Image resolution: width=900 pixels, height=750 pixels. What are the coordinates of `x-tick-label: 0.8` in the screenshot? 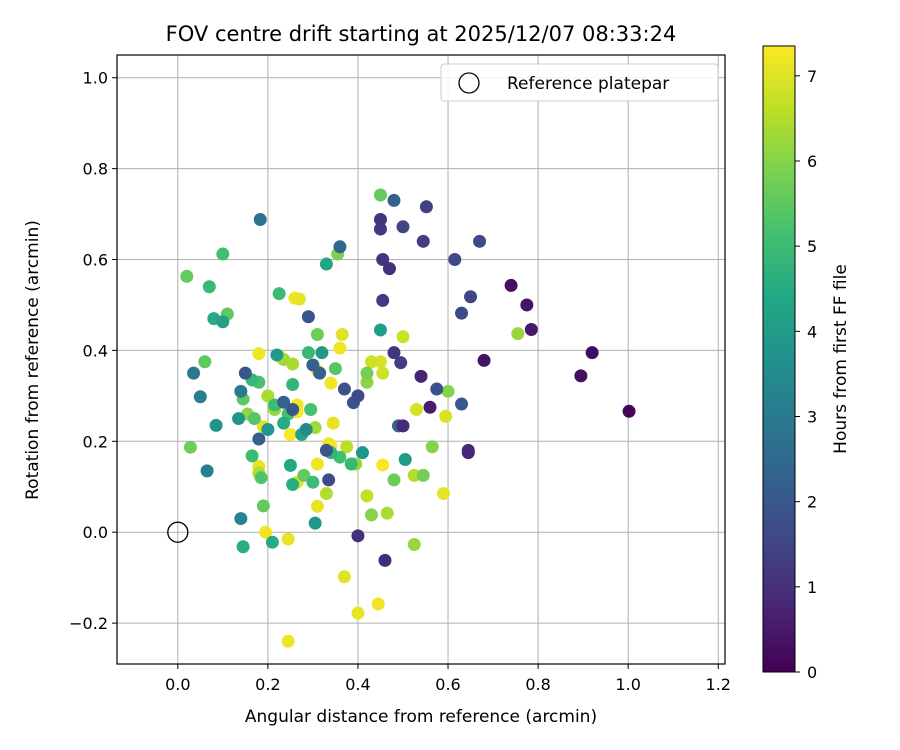 It's located at (537, 684).